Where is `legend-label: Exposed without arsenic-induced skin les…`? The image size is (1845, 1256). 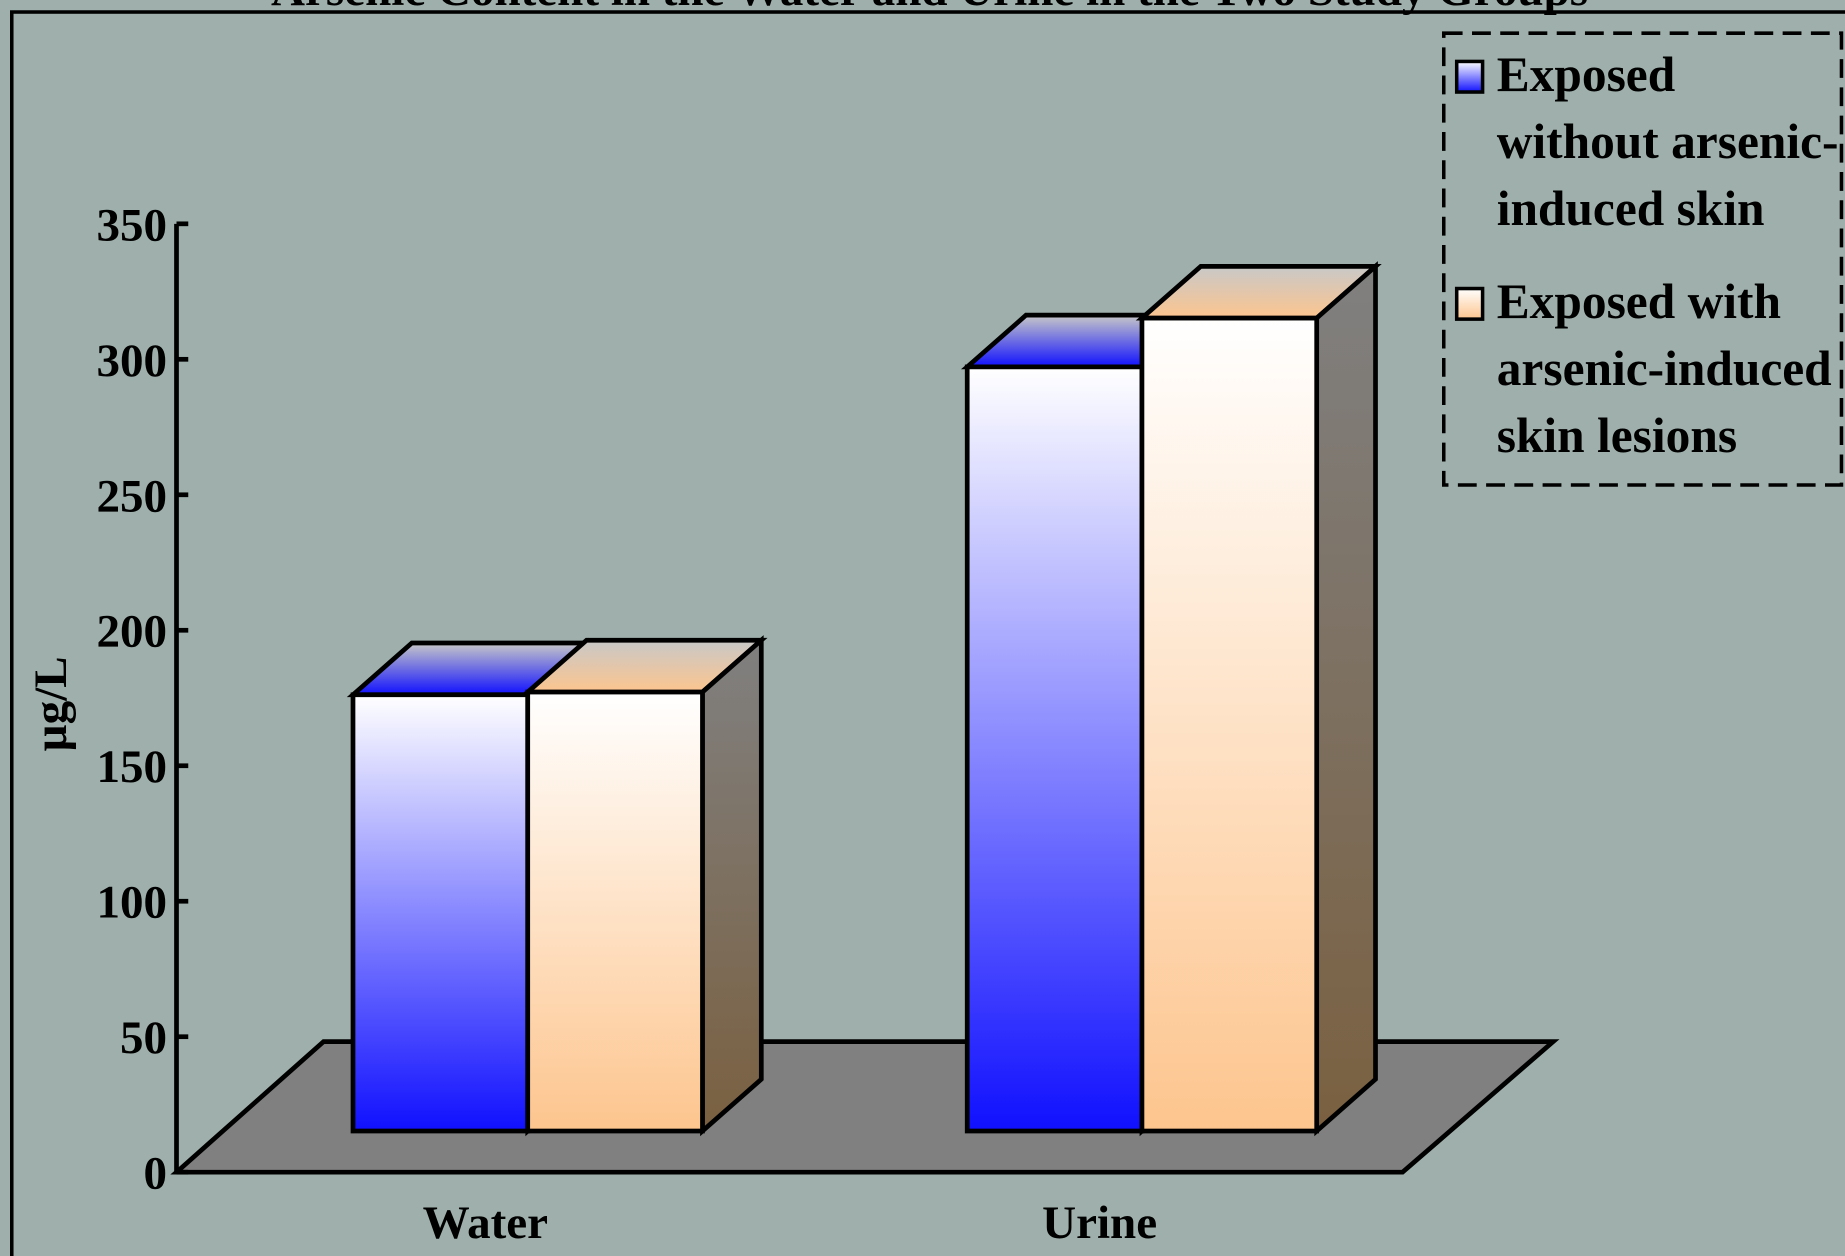 legend-label: Exposed without arsenic-induced skin les… is located at coordinates (1667, 151).